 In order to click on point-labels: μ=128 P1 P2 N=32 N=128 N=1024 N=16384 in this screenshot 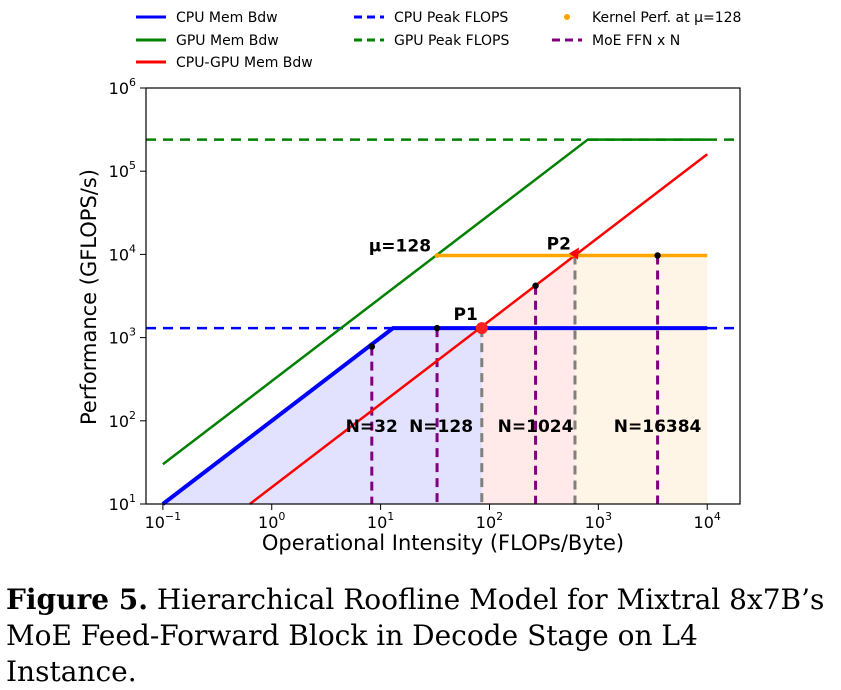, I will do `click(524, 336)`.